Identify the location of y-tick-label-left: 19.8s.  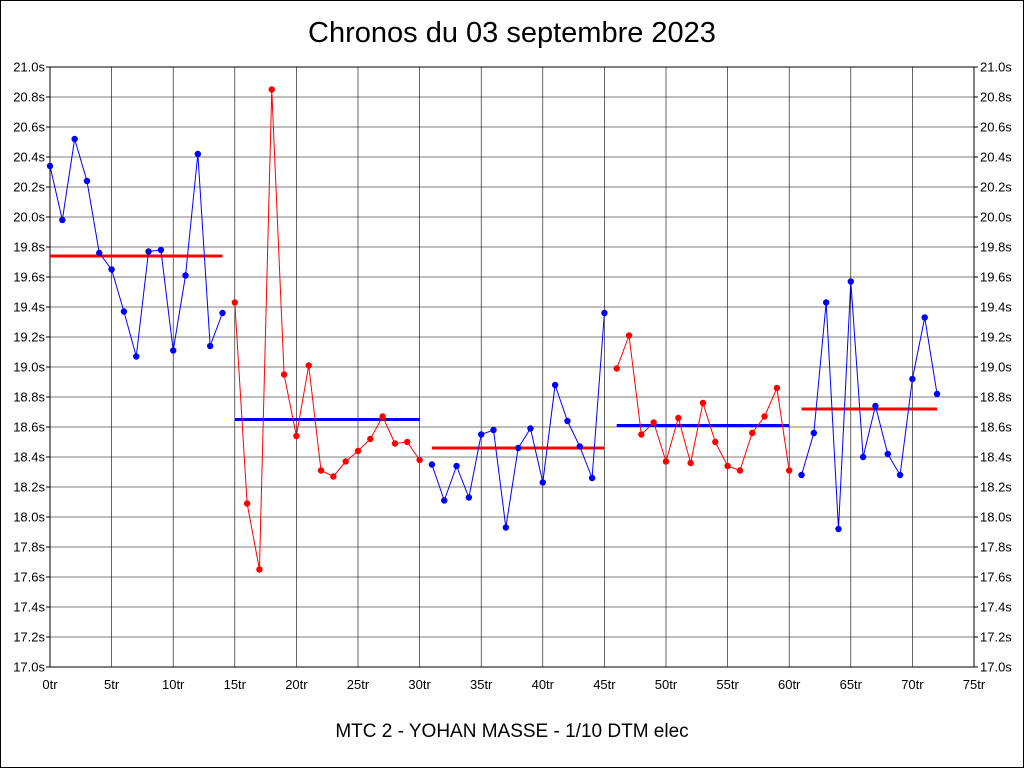
(29, 247).